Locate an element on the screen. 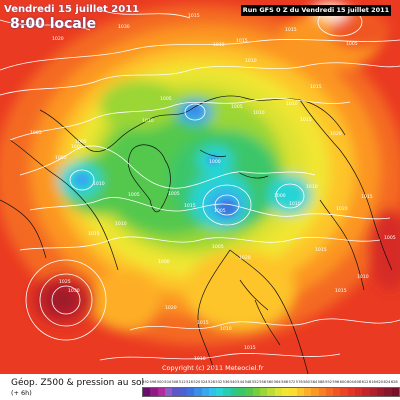  scale-tick-label: 508 is located at coordinates (175, 382).